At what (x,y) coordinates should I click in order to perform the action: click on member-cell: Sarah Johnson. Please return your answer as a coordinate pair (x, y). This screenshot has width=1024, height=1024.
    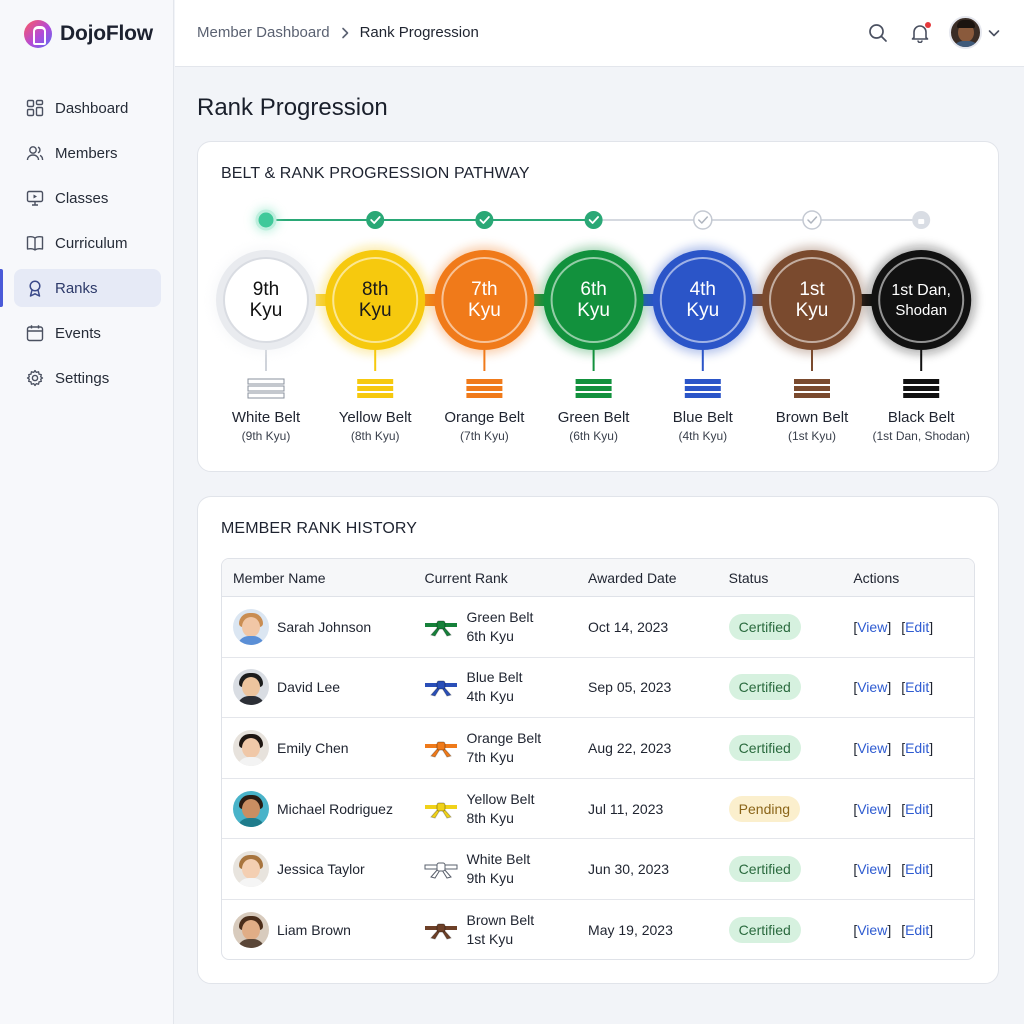
    Looking at the image, I should click on (323, 626).